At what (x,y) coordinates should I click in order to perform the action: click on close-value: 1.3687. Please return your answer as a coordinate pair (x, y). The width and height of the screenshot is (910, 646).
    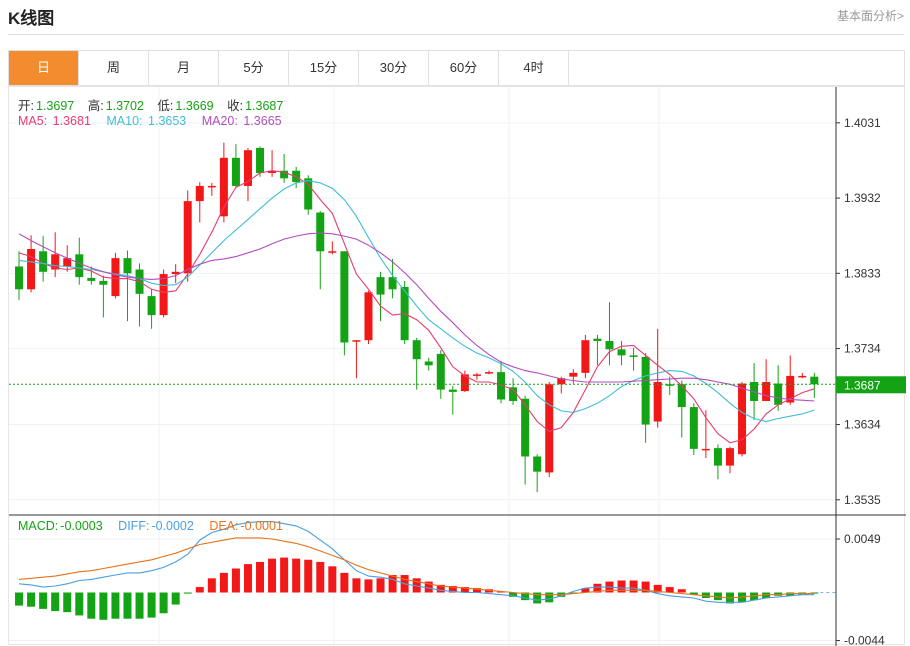
    Looking at the image, I should click on (264, 106).